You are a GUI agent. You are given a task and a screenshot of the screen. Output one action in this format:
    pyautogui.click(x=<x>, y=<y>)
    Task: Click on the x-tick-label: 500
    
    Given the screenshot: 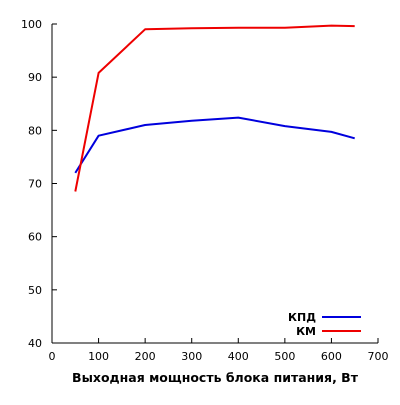 What is the action you would take?
    pyautogui.click(x=284, y=356)
    